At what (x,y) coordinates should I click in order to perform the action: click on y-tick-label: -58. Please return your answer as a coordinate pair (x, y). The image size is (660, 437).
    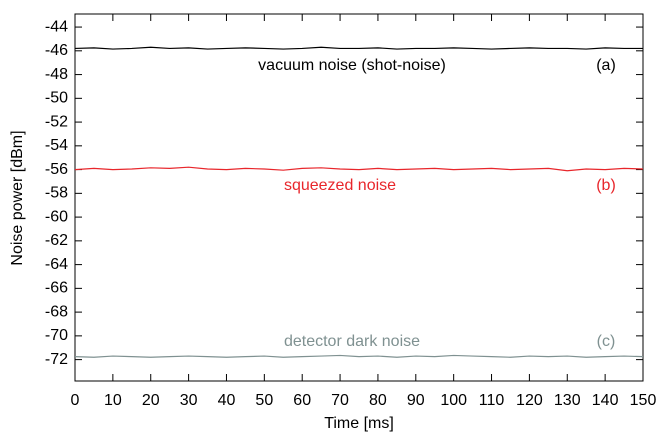
    Looking at the image, I should click on (56, 193).